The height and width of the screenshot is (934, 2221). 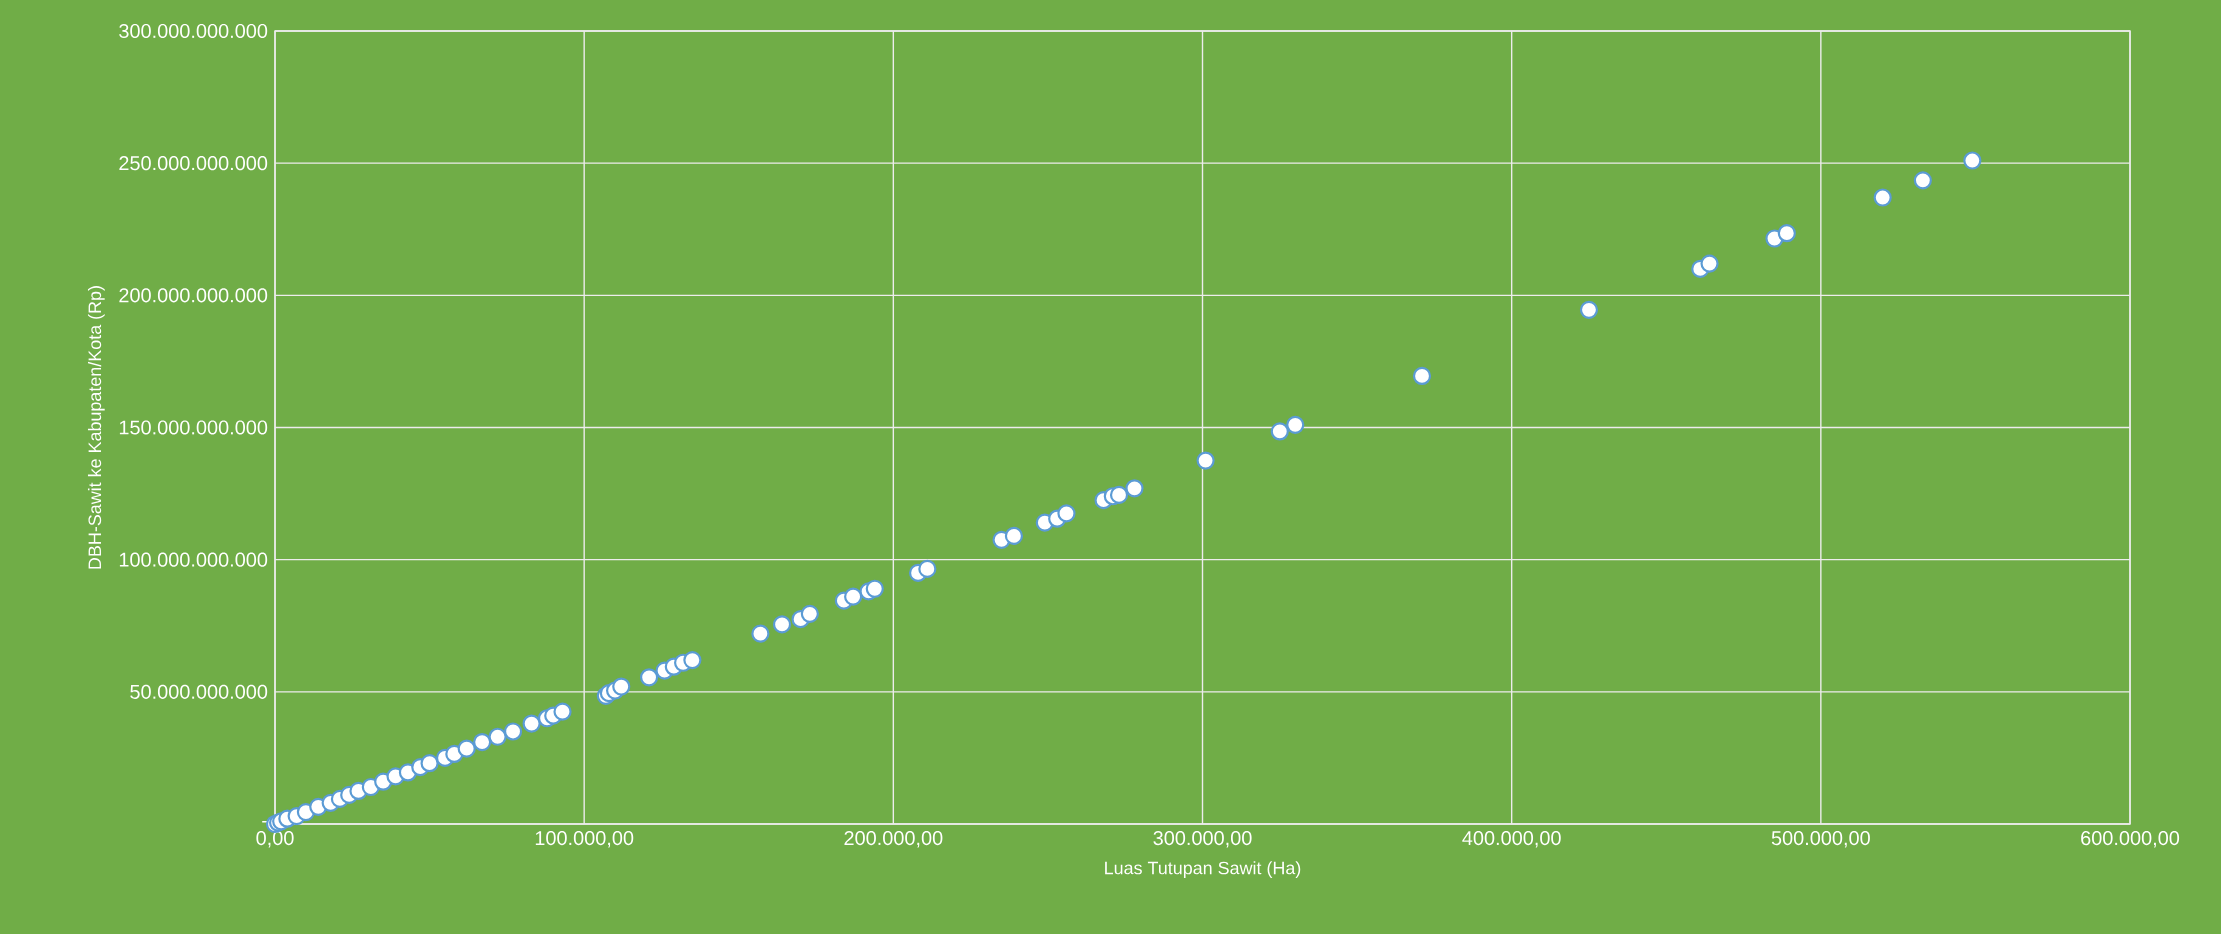 I want to click on x-tick-label: 300.000,00, so click(x=1202, y=839).